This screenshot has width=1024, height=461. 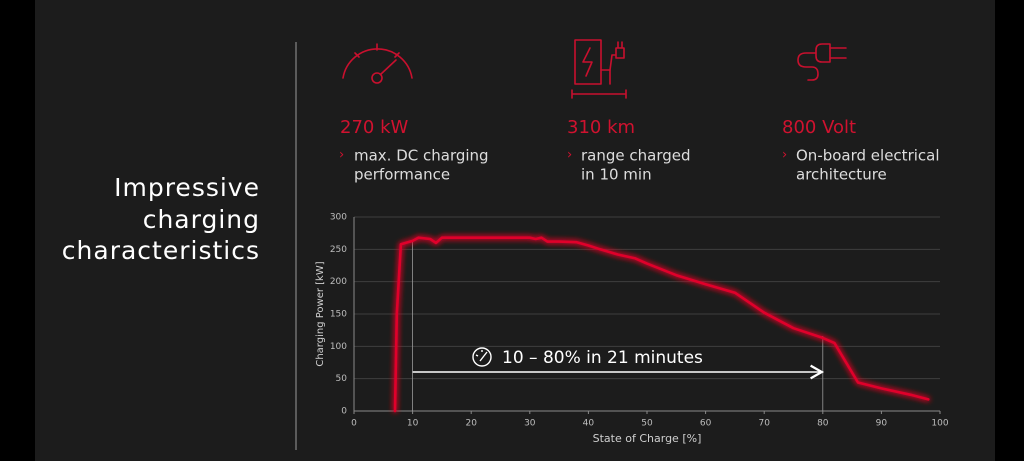 I want to click on kpi: 270 kW › max. DC charging performance, so click(x=414, y=150).